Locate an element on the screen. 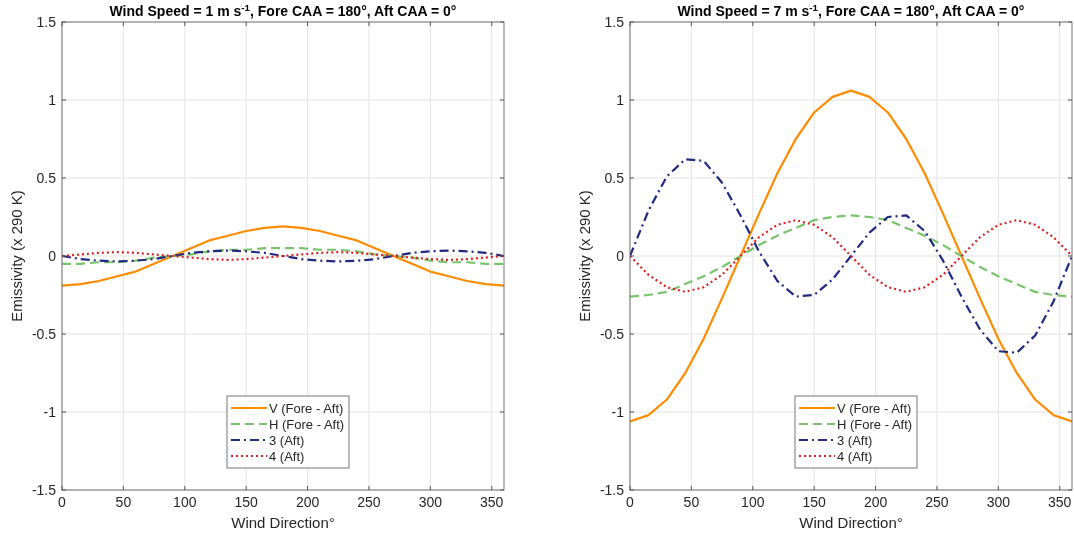  chart-title: Wind Speed = 1 m s$^{-1}$, Fore CAA = 180°, Aft CAA = 0° is located at coordinates (283, 10).